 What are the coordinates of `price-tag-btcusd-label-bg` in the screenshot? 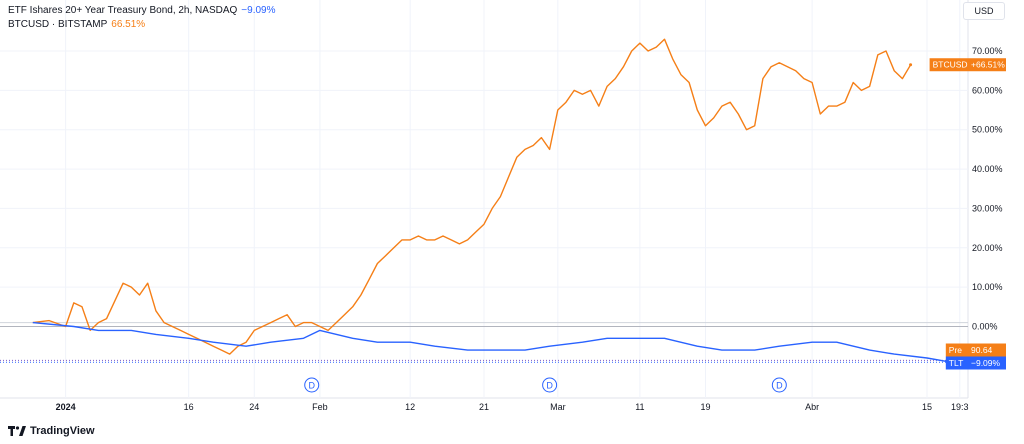 It's located at (948, 65).